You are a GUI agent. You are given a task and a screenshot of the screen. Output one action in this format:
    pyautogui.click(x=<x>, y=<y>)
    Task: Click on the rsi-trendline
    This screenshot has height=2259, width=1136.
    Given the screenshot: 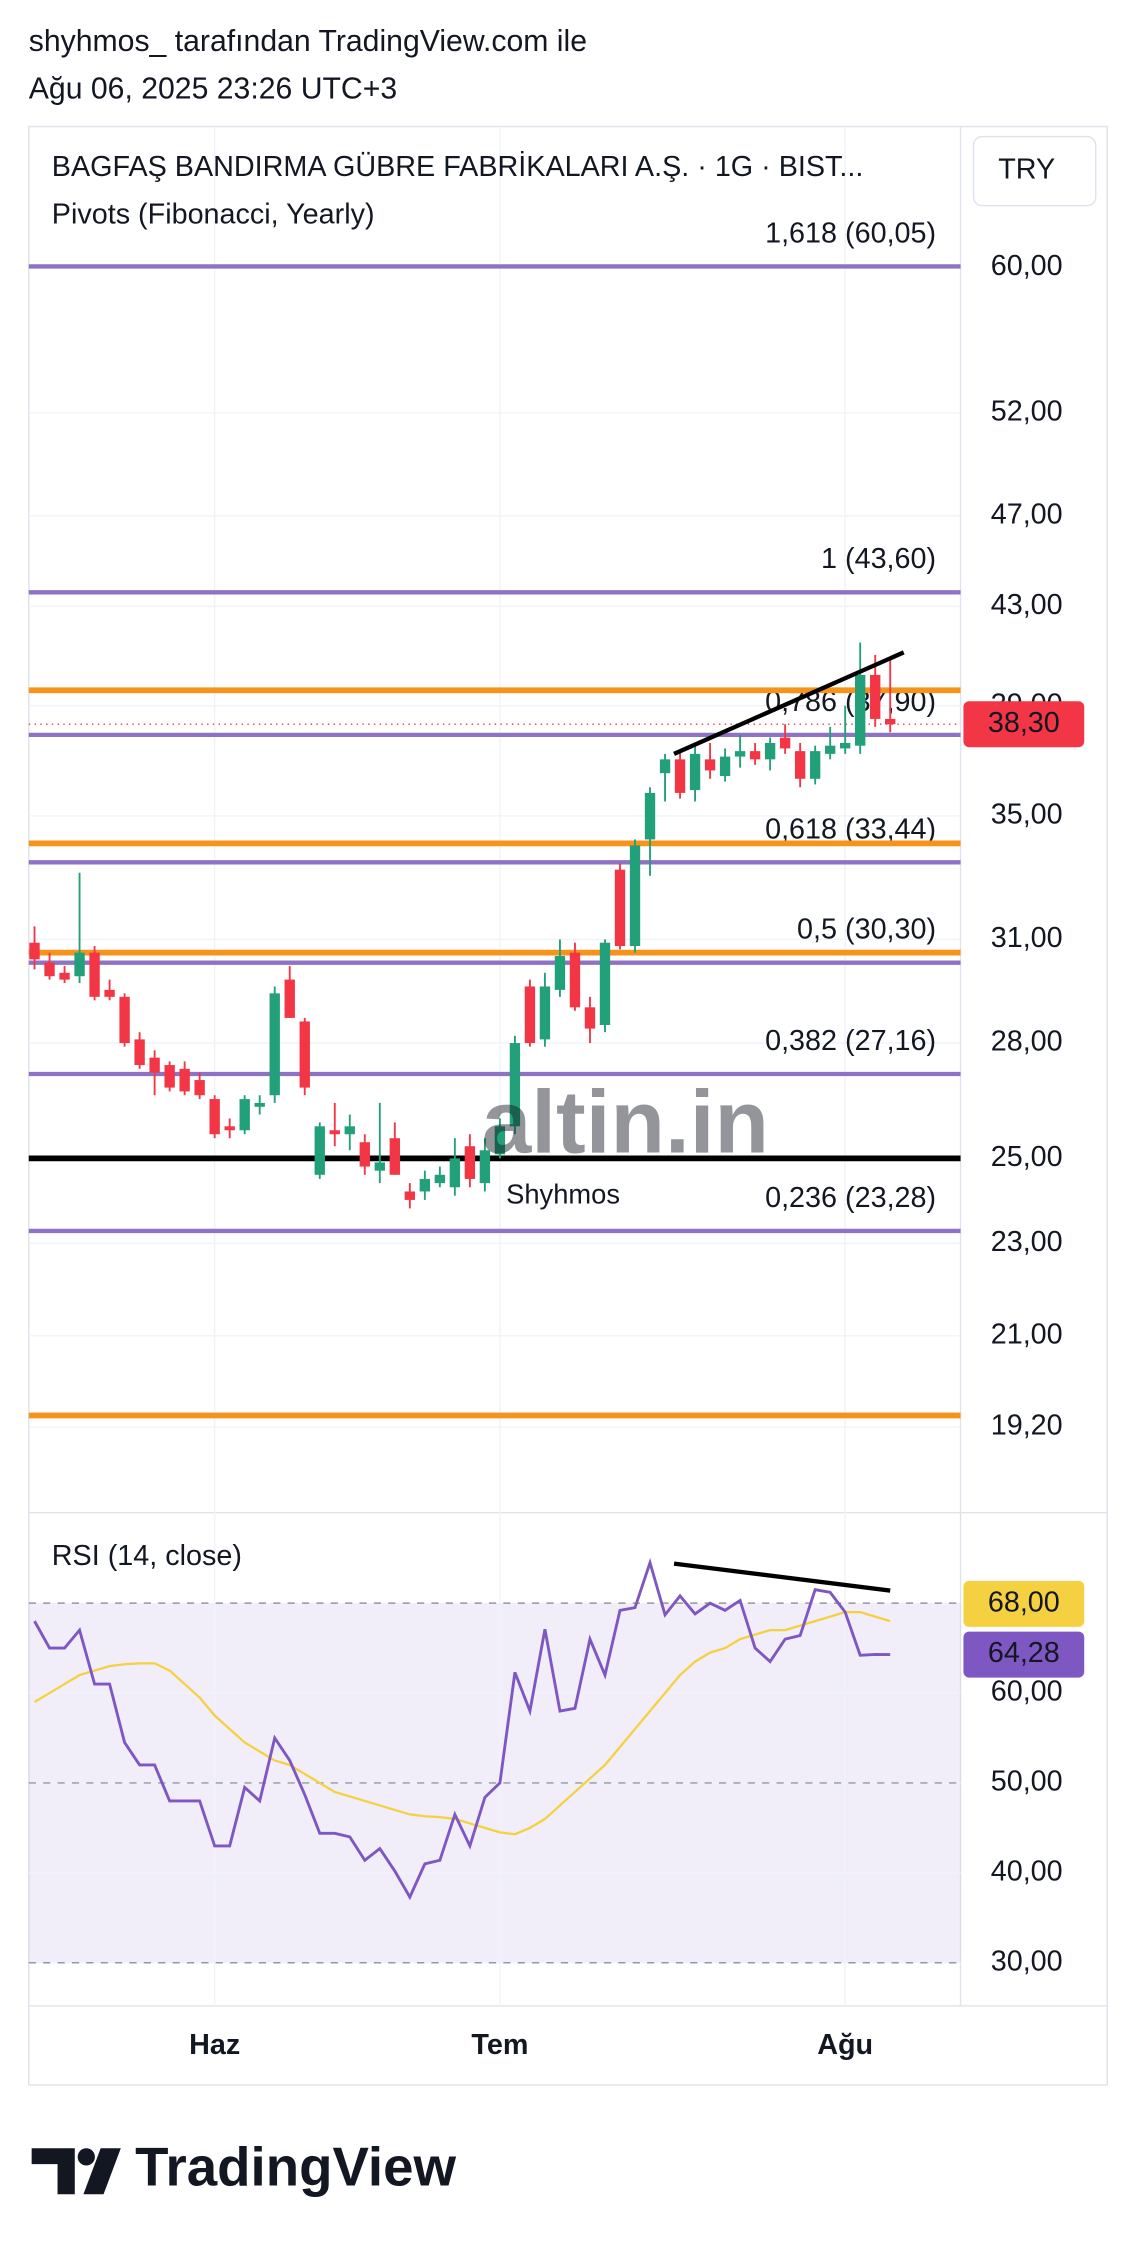 What is the action you would take?
    pyautogui.click(x=782, y=1577)
    